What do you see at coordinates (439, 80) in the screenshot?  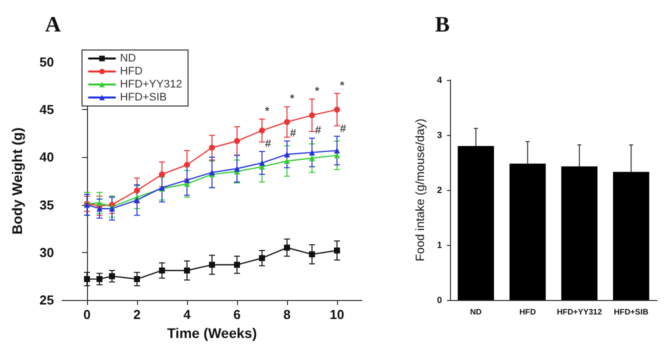 I see `y-tick-label: 4` at bounding box center [439, 80].